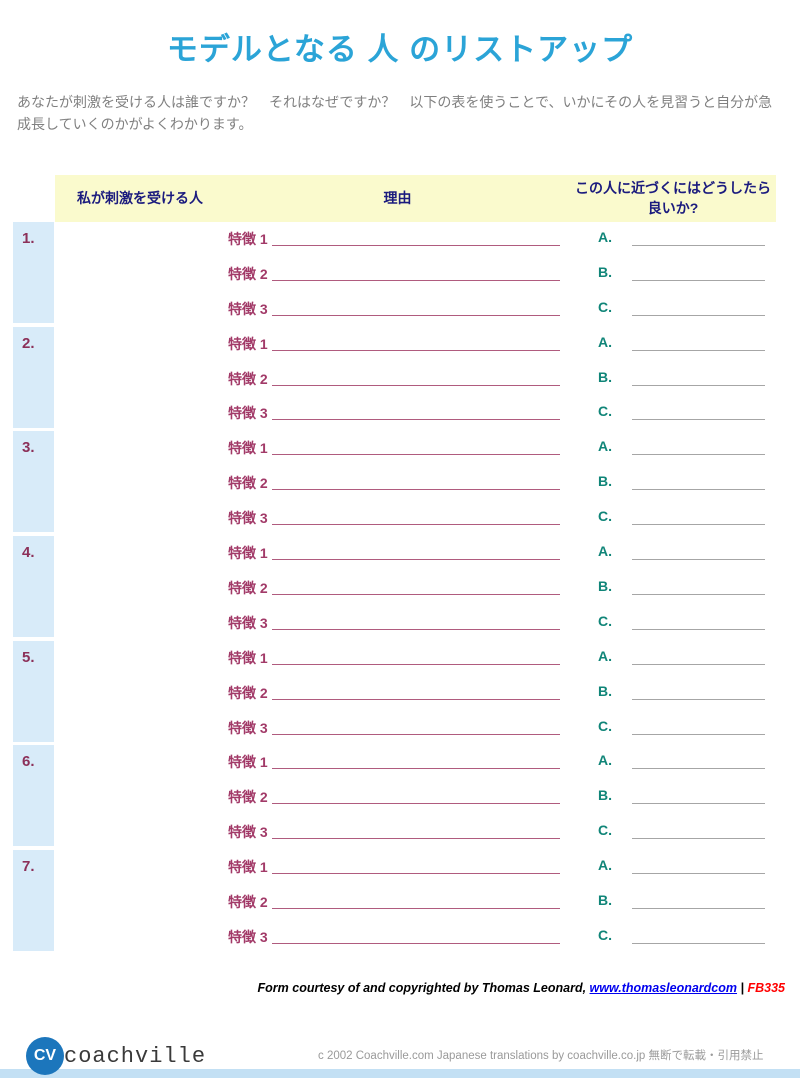 The image size is (800, 1078). What do you see at coordinates (33, 587) in the screenshot?
I see `row-number-cell: 4.` at bounding box center [33, 587].